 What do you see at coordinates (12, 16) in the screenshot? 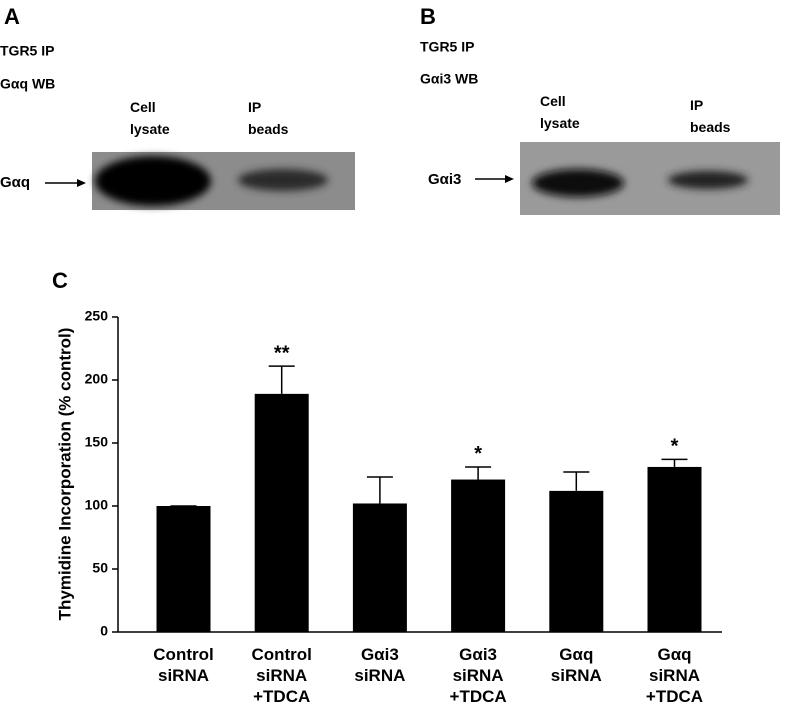
I see `panel-letter: A` at bounding box center [12, 16].